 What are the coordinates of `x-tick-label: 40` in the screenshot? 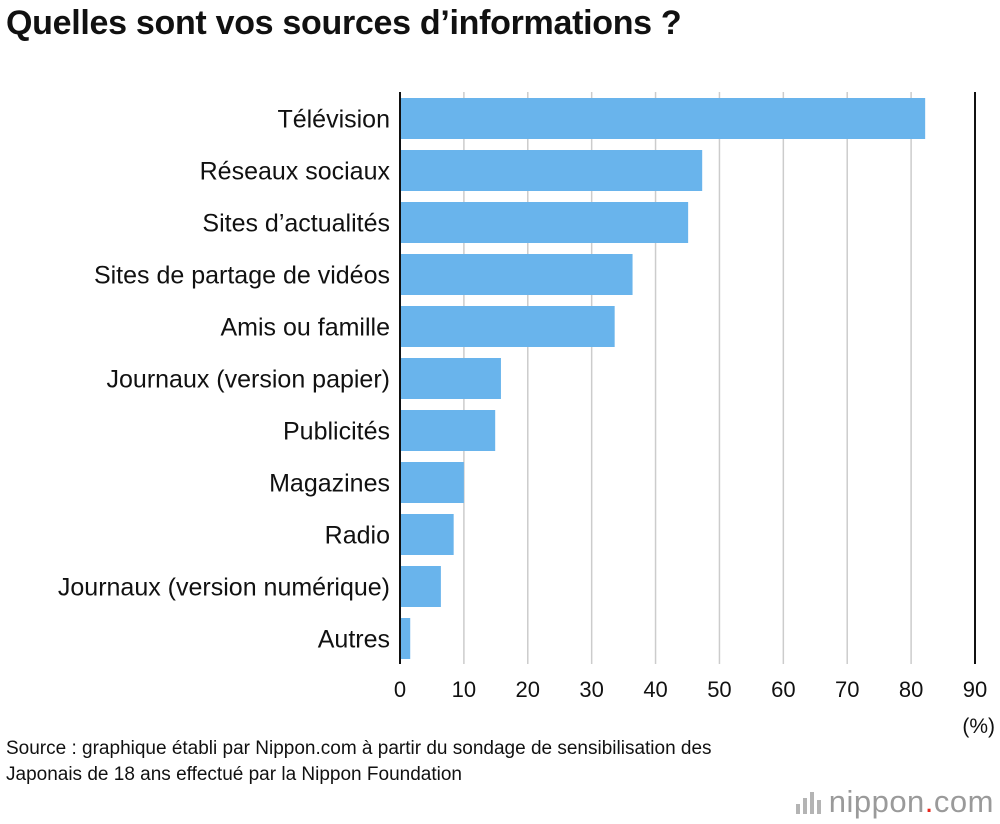 It's located at (655, 689).